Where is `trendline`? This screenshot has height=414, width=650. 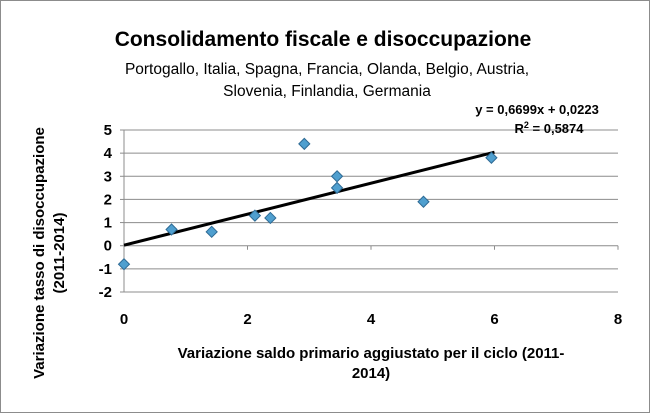 trendline is located at coordinates (309, 198).